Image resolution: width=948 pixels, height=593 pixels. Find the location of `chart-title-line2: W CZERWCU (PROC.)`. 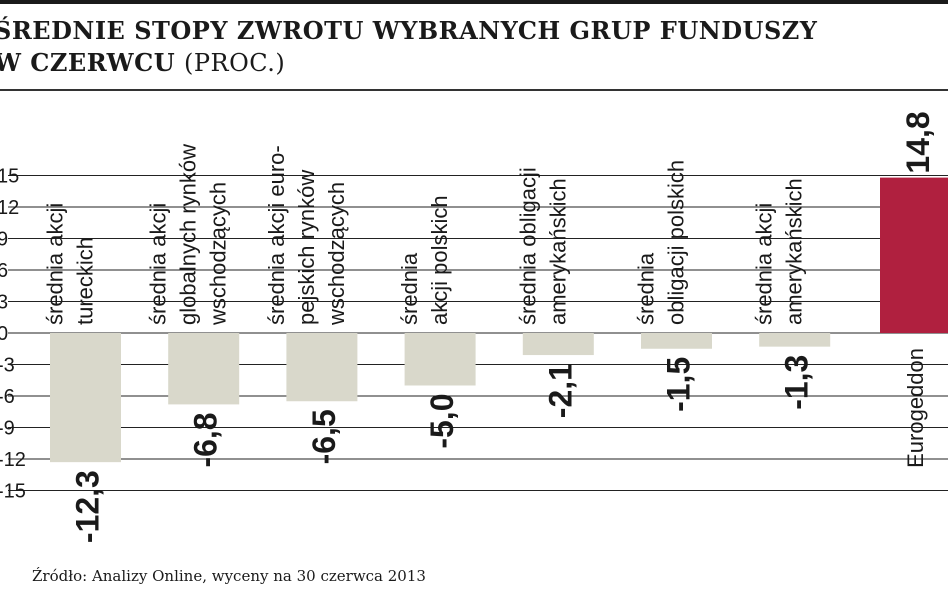

chart-title-line2: W CZERWCU (PROC.) is located at coordinates (142, 62).